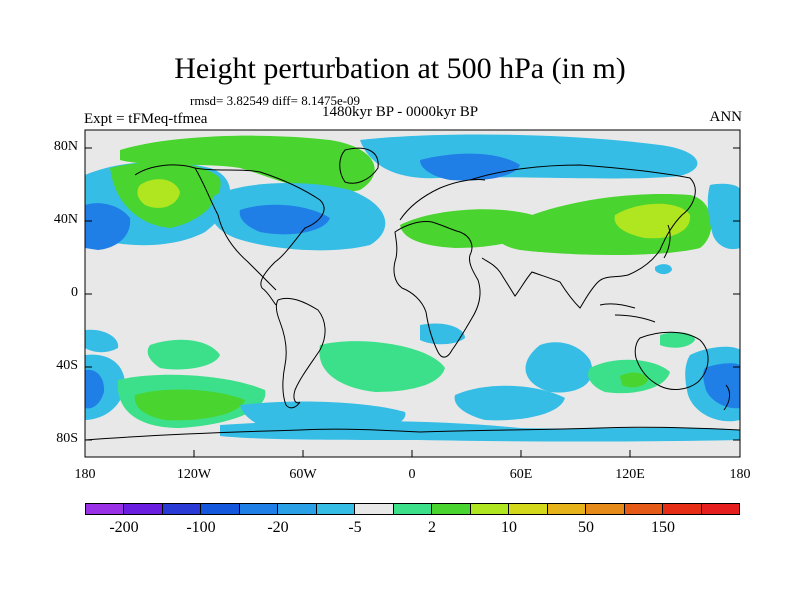  What do you see at coordinates (586, 527) in the screenshot?
I see `colorbar-label: 50` at bounding box center [586, 527].